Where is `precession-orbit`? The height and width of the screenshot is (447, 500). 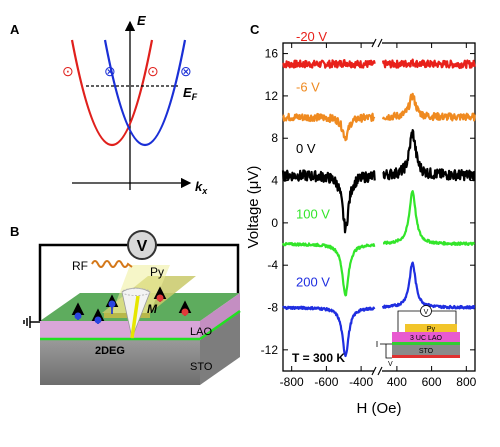
precession-orbit is located at coordinates (136, 292).